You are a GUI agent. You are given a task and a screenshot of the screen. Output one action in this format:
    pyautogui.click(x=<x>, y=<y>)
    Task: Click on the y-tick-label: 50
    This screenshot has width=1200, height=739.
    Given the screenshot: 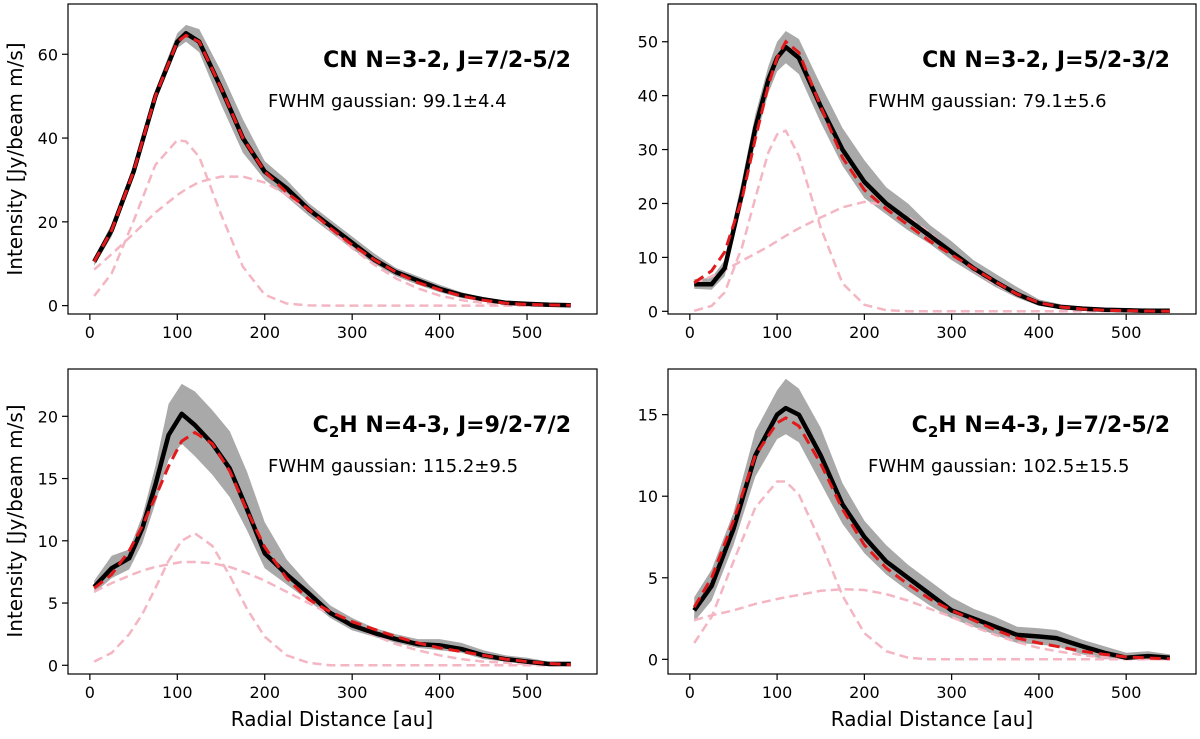 What is the action you would take?
    pyautogui.click(x=648, y=42)
    